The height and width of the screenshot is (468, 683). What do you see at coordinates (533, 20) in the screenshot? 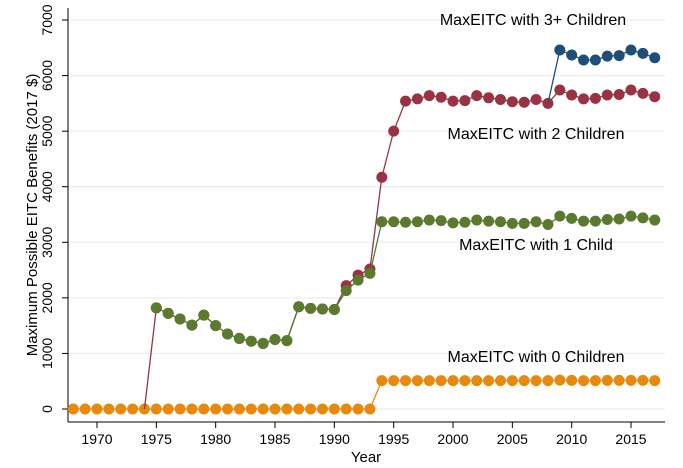
I see `series-label: MaxEITC with 3+ Children` at bounding box center [533, 20].